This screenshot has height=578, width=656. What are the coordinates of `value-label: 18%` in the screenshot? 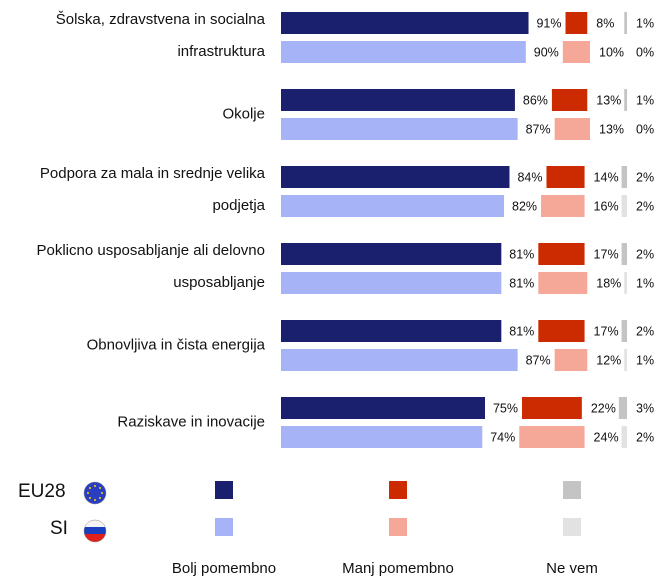 It's located at (608, 283).